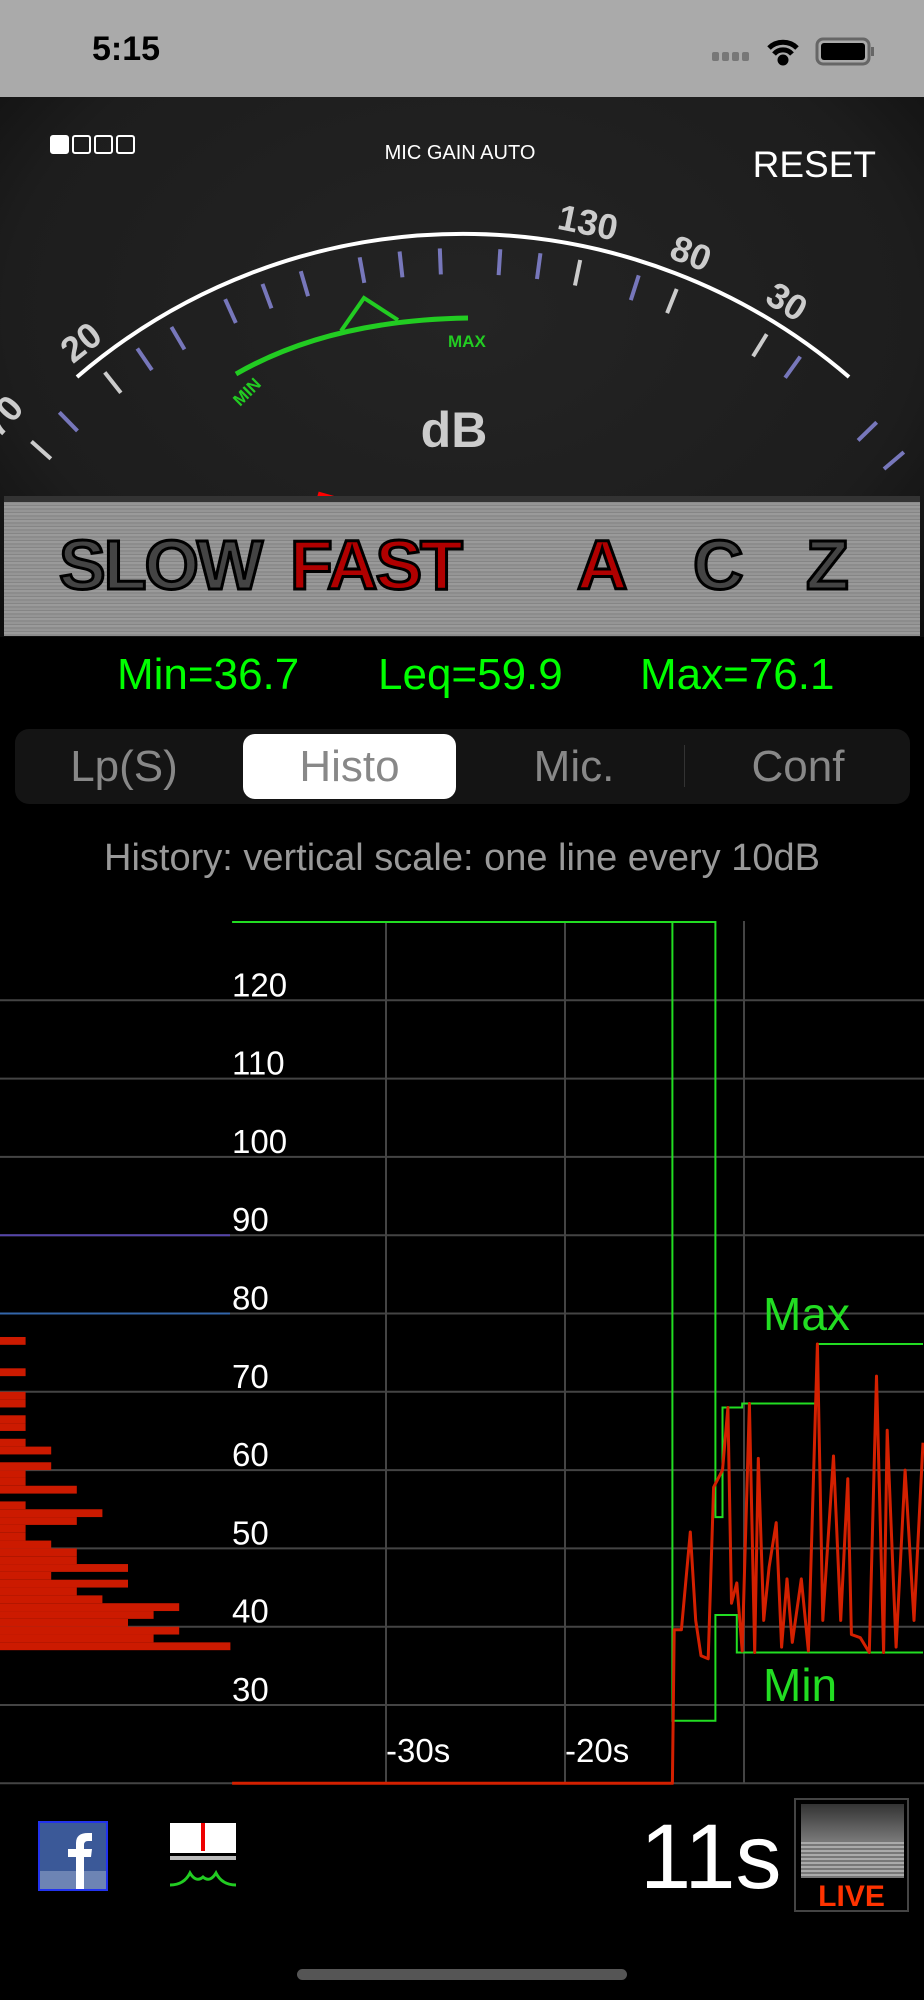  Describe the element at coordinates (597, 1750) in the screenshot. I see `x-tick-label: -20s` at that location.